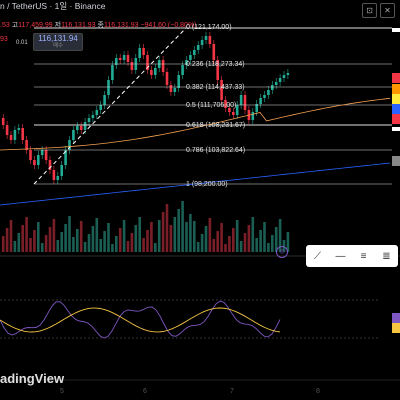  What do you see at coordinates (387, 10) in the screenshot?
I see `close-icon: ✕` at bounding box center [387, 10].